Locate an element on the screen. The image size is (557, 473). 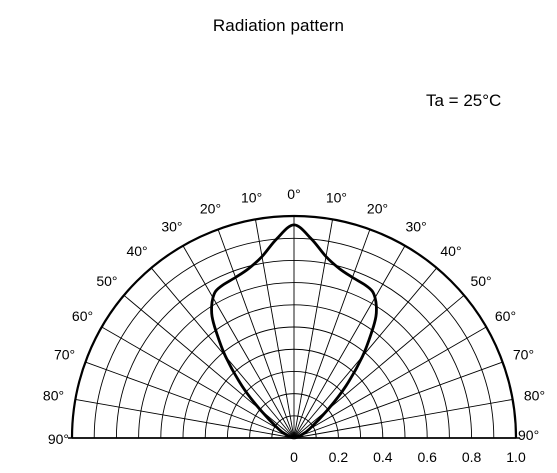
radial-tick-labels: 0 0.2 0.4 0.6 0.8 1.0 is located at coordinates (408, 457).